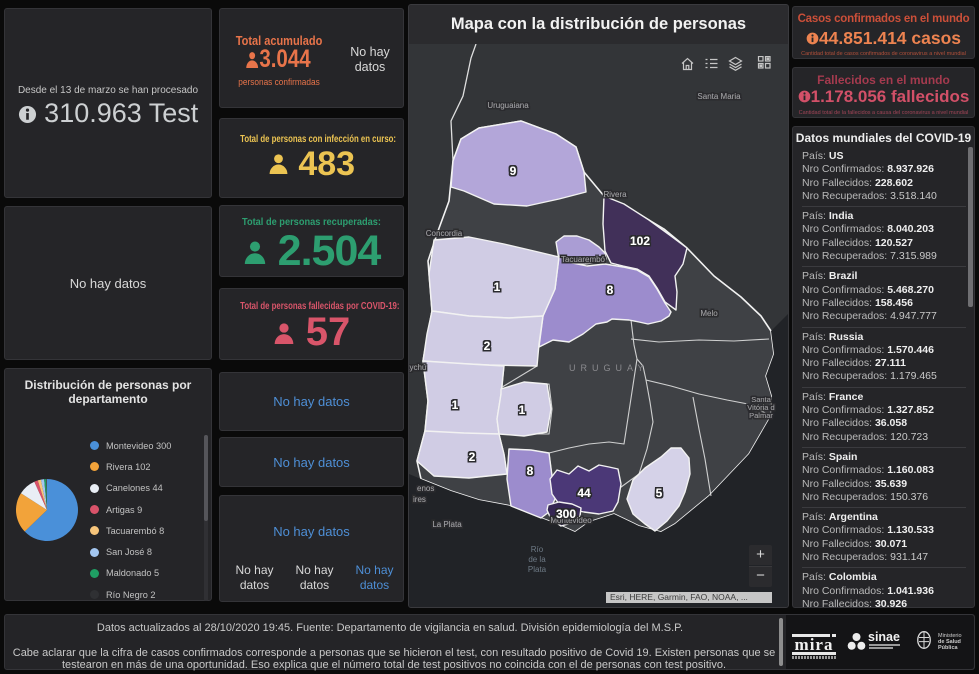 This screenshot has height=674, width=979. I want to click on svg-text: ires, so click(419, 499).